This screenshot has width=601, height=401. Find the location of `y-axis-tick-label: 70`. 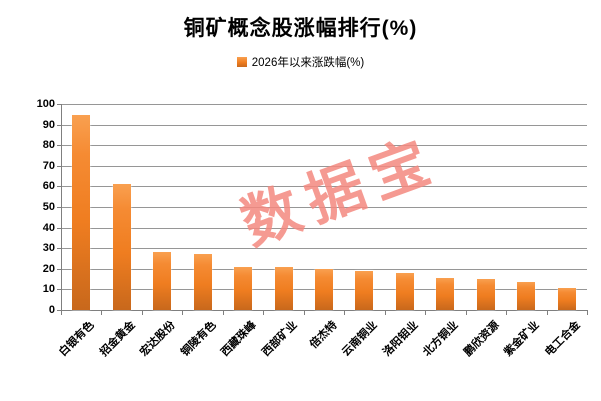

y-axis-tick-label: 70 is located at coordinates (48, 165).